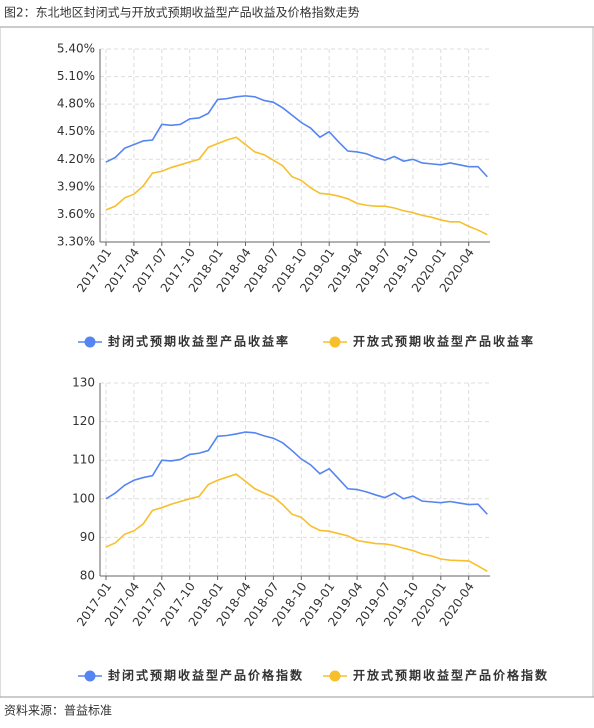 The height and width of the screenshot is (728, 594). Describe the element at coordinates (444, 341) in the screenshot. I see `legend-label: 开放式预期收益型产品收益率` at that location.